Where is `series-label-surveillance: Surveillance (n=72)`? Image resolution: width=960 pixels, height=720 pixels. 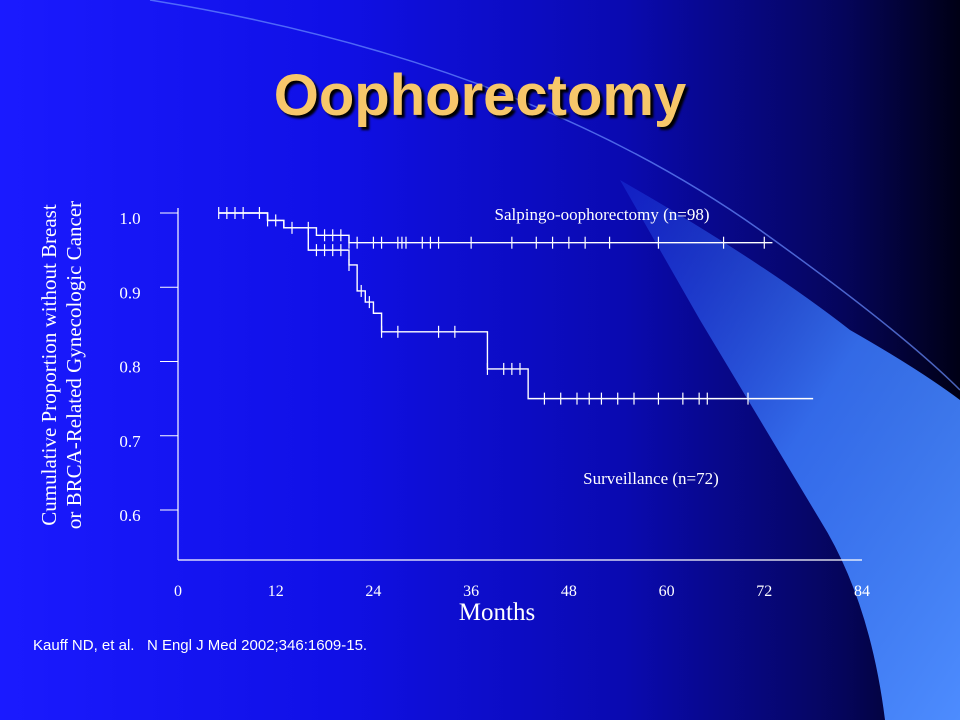 series-label-surveillance: Surveillance (n=72) is located at coordinates (651, 478).